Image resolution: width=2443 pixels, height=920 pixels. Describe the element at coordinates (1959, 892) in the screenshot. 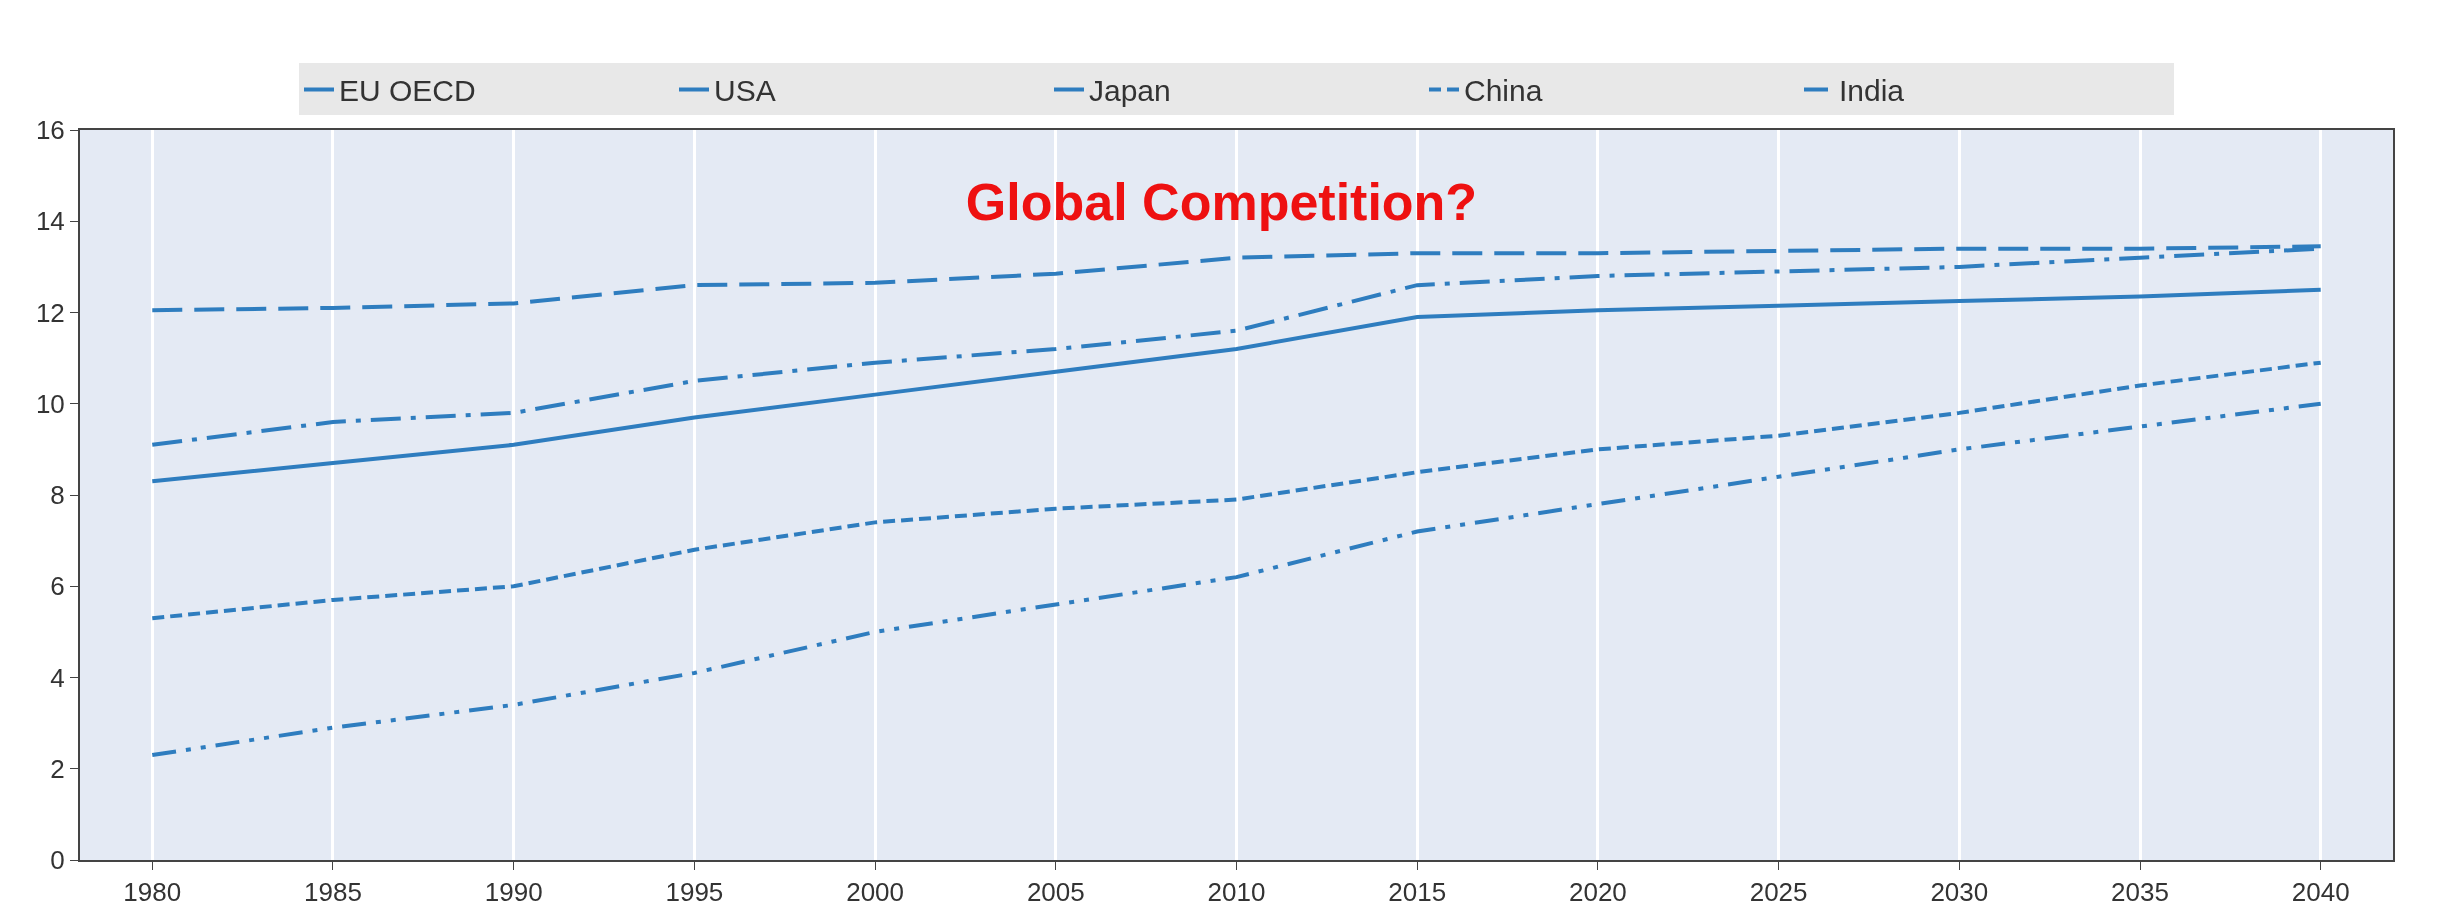

I see `x-tick-label: 2030` at that location.